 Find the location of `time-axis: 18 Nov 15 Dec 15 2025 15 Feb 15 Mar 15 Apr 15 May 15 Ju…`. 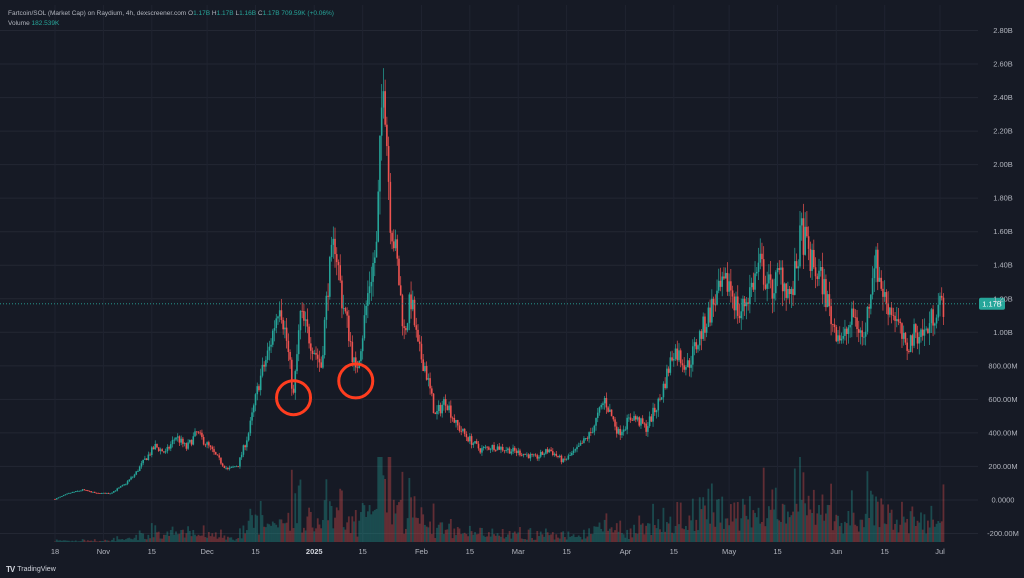

time-axis: 18 Nov 15 Dec 15 2025 15 Feb 15 Mar 15 Apr 15 May 15 Ju… is located at coordinates (498, 551).